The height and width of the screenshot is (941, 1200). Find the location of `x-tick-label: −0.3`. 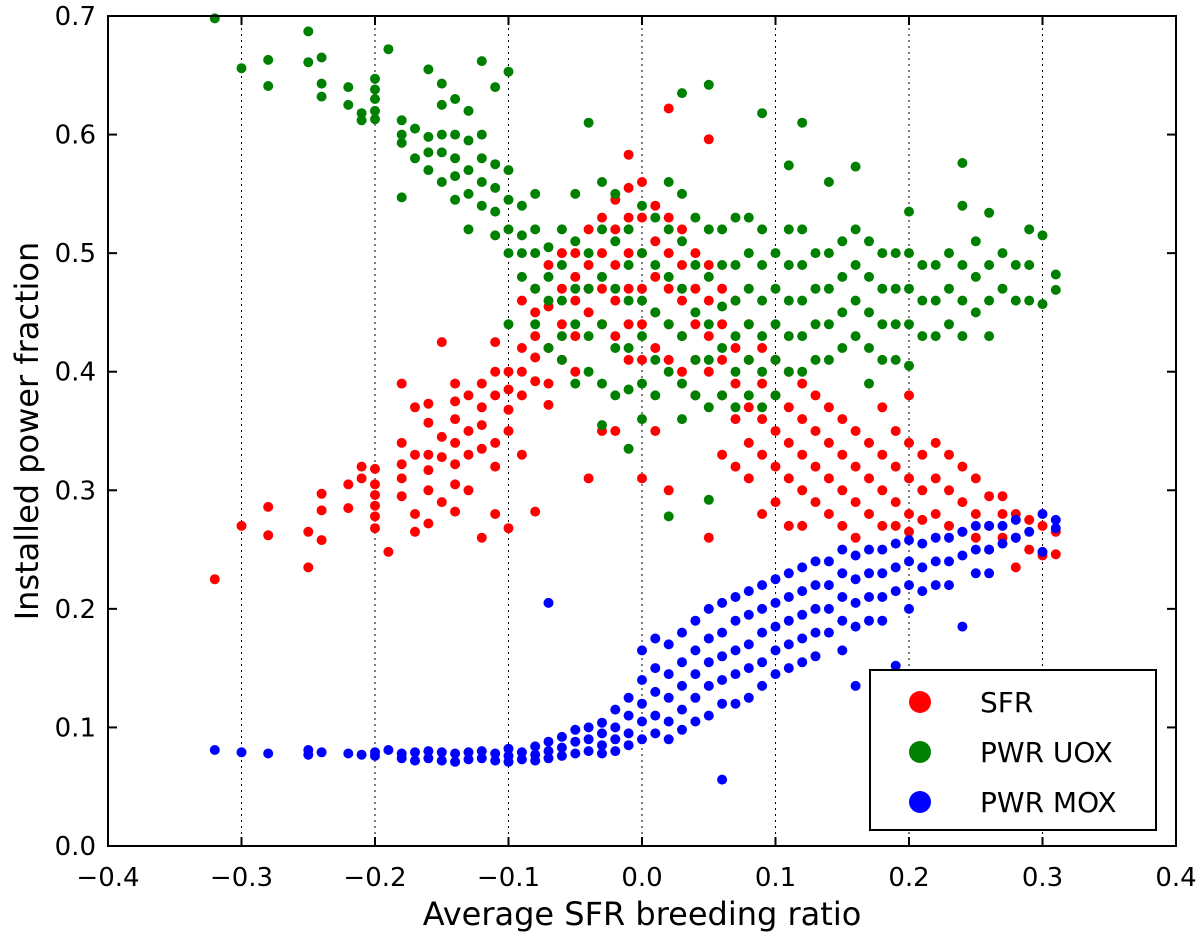

x-tick-label: −0.3 is located at coordinates (241, 878).